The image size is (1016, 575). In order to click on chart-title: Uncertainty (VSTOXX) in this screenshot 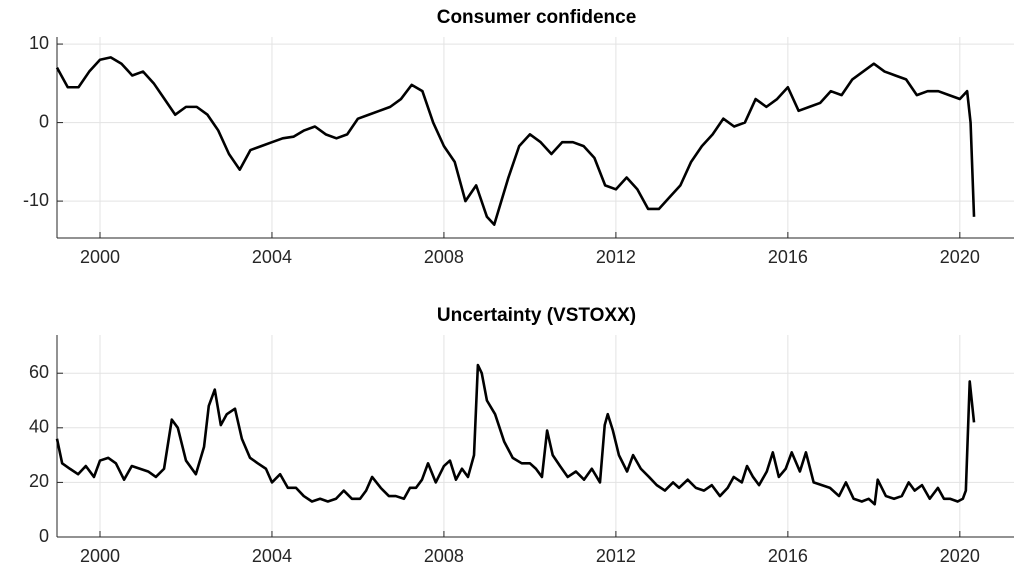, I will do `click(536, 315)`.